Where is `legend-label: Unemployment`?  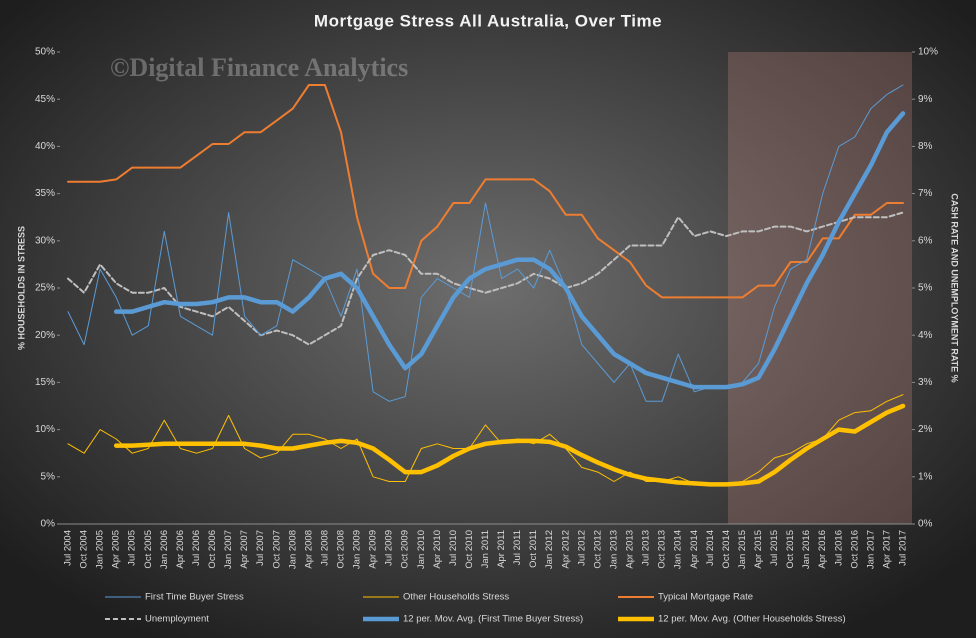 legend-label: Unemployment is located at coordinates (177, 619).